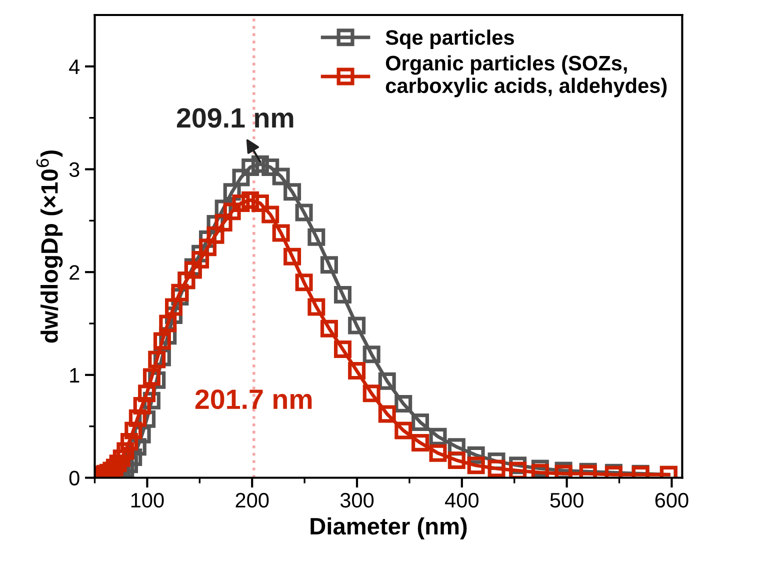  Describe the element at coordinates (526, 76) in the screenshot. I see `legend-label: Organic particles (SOZs, carboxylic acids, aldehydes)` at that location.